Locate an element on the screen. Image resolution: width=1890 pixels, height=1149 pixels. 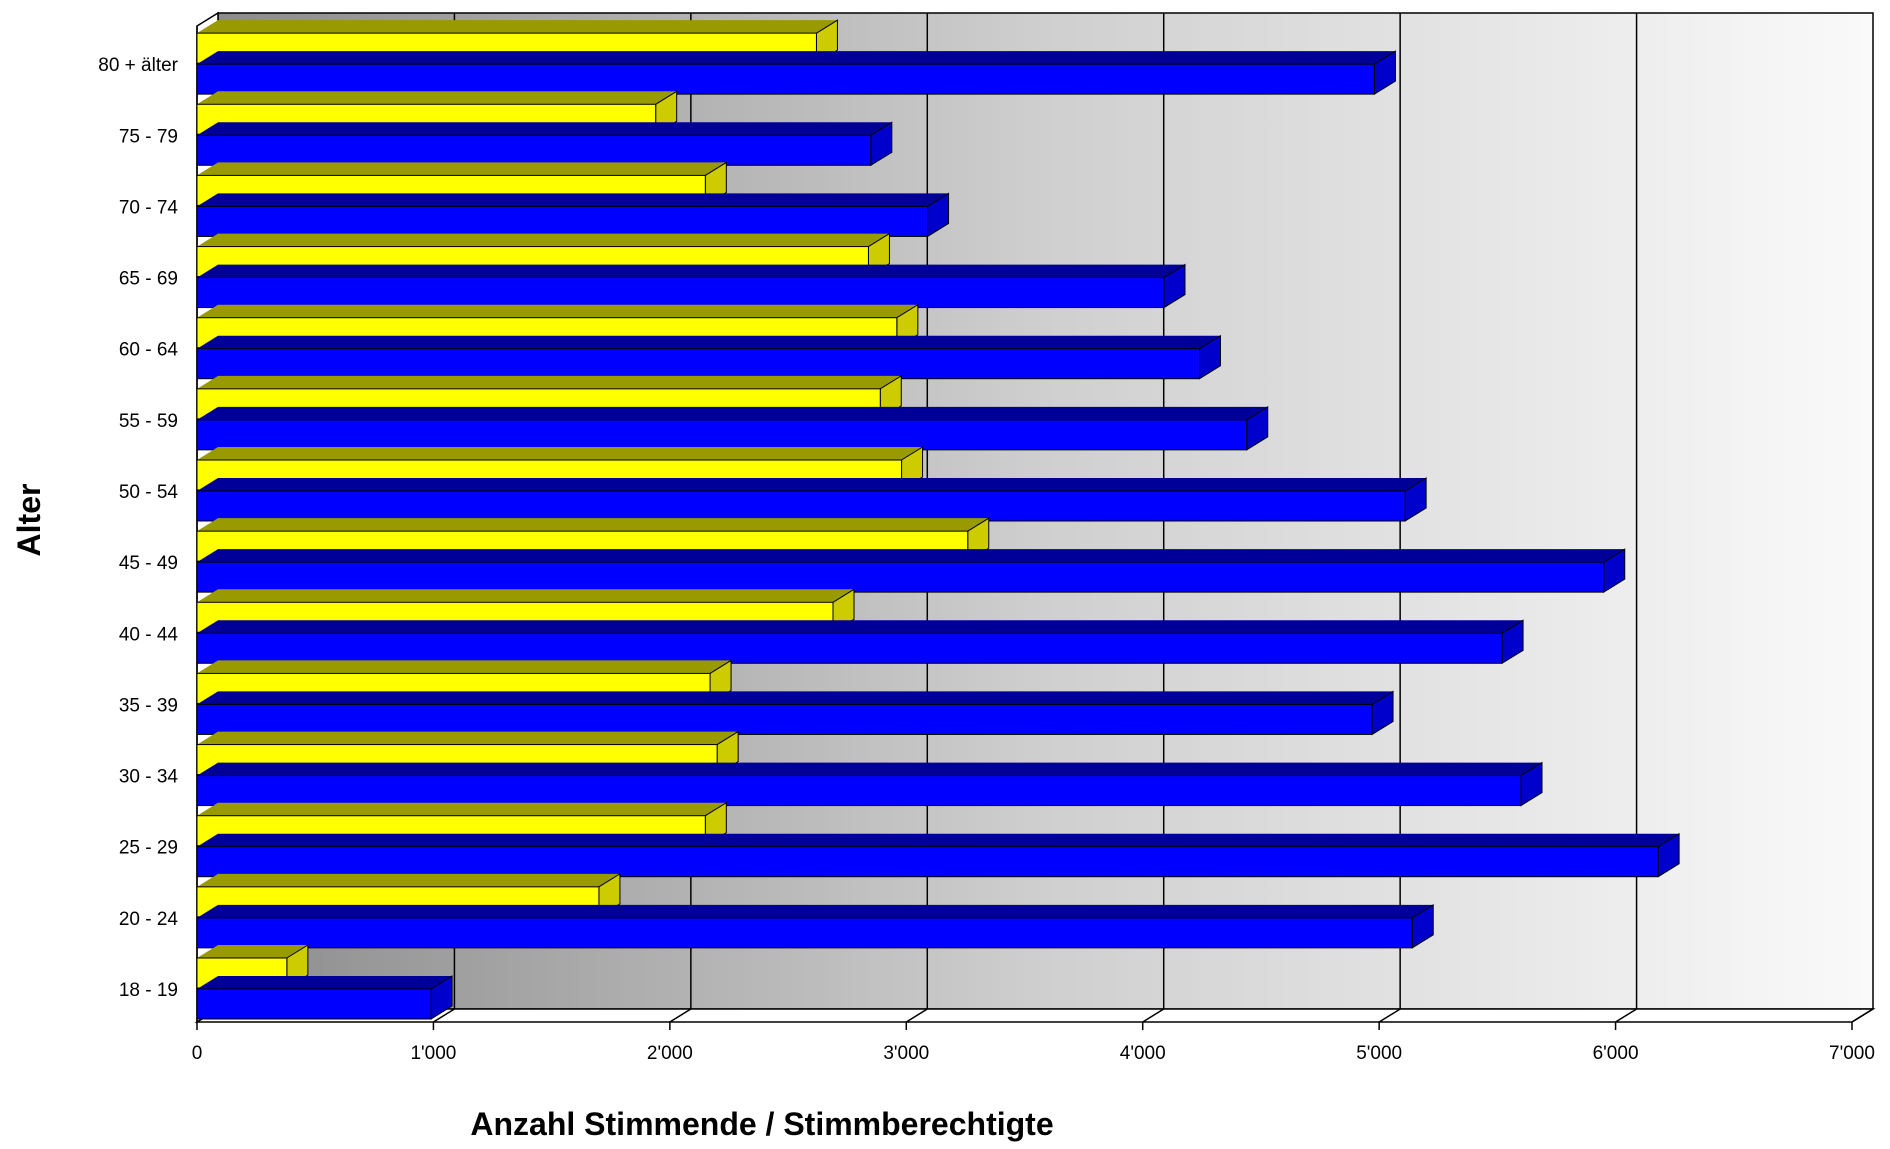
x-tick-label: 7'000 is located at coordinates (1852, 1053).